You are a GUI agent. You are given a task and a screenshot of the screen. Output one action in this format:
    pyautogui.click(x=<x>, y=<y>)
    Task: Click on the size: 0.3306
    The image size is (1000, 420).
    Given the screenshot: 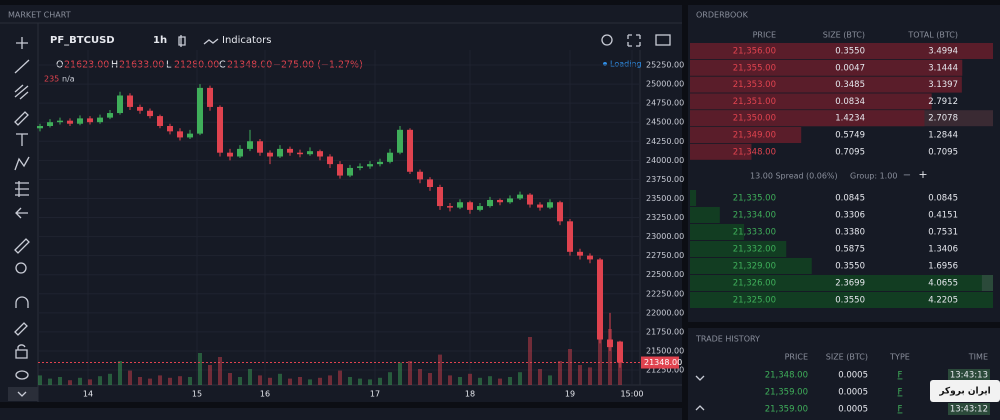 What is the action you would take?
    pyautogui.click(x=850, y=216)
    